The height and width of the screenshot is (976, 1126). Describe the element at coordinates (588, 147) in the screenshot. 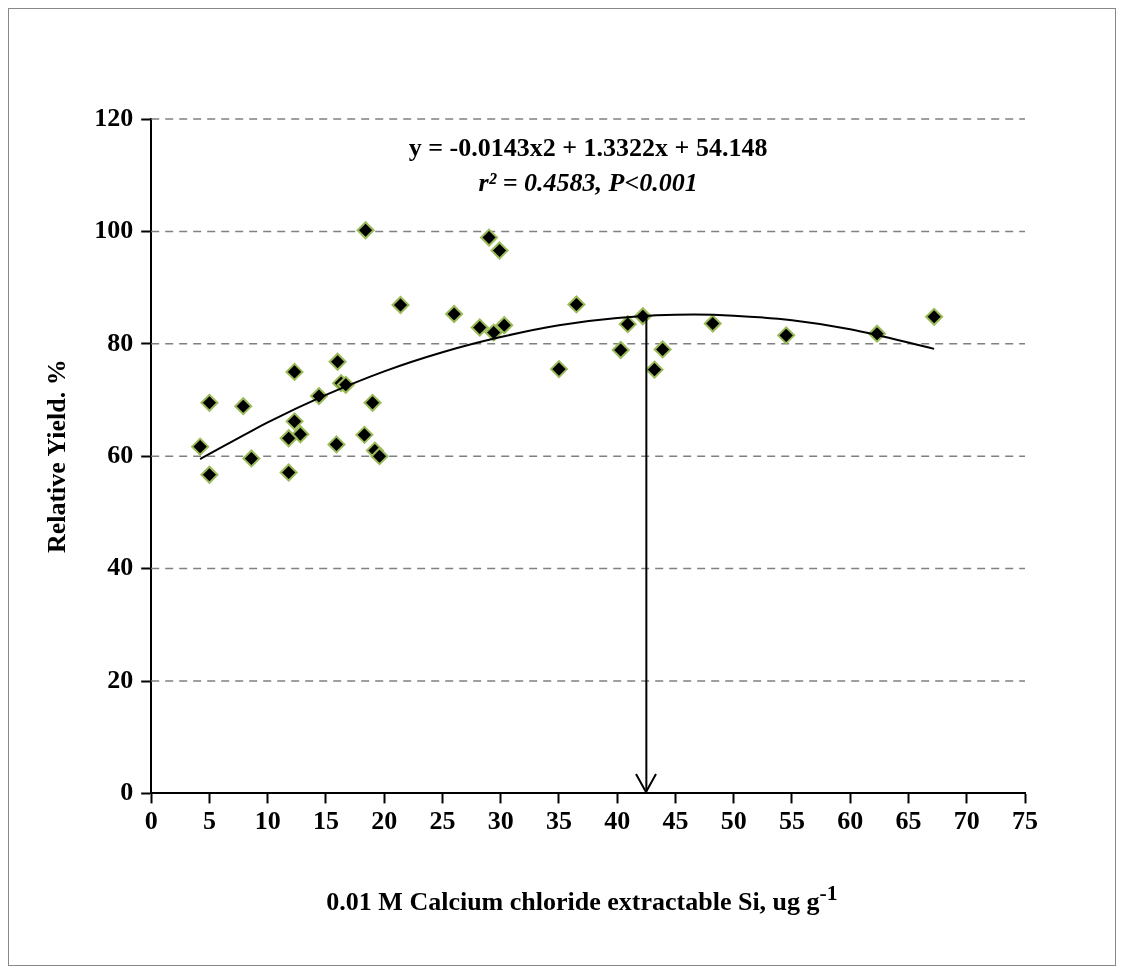

I see `annotation: y = -0.0143x2 + 1.3322x + 54.148` at that location.